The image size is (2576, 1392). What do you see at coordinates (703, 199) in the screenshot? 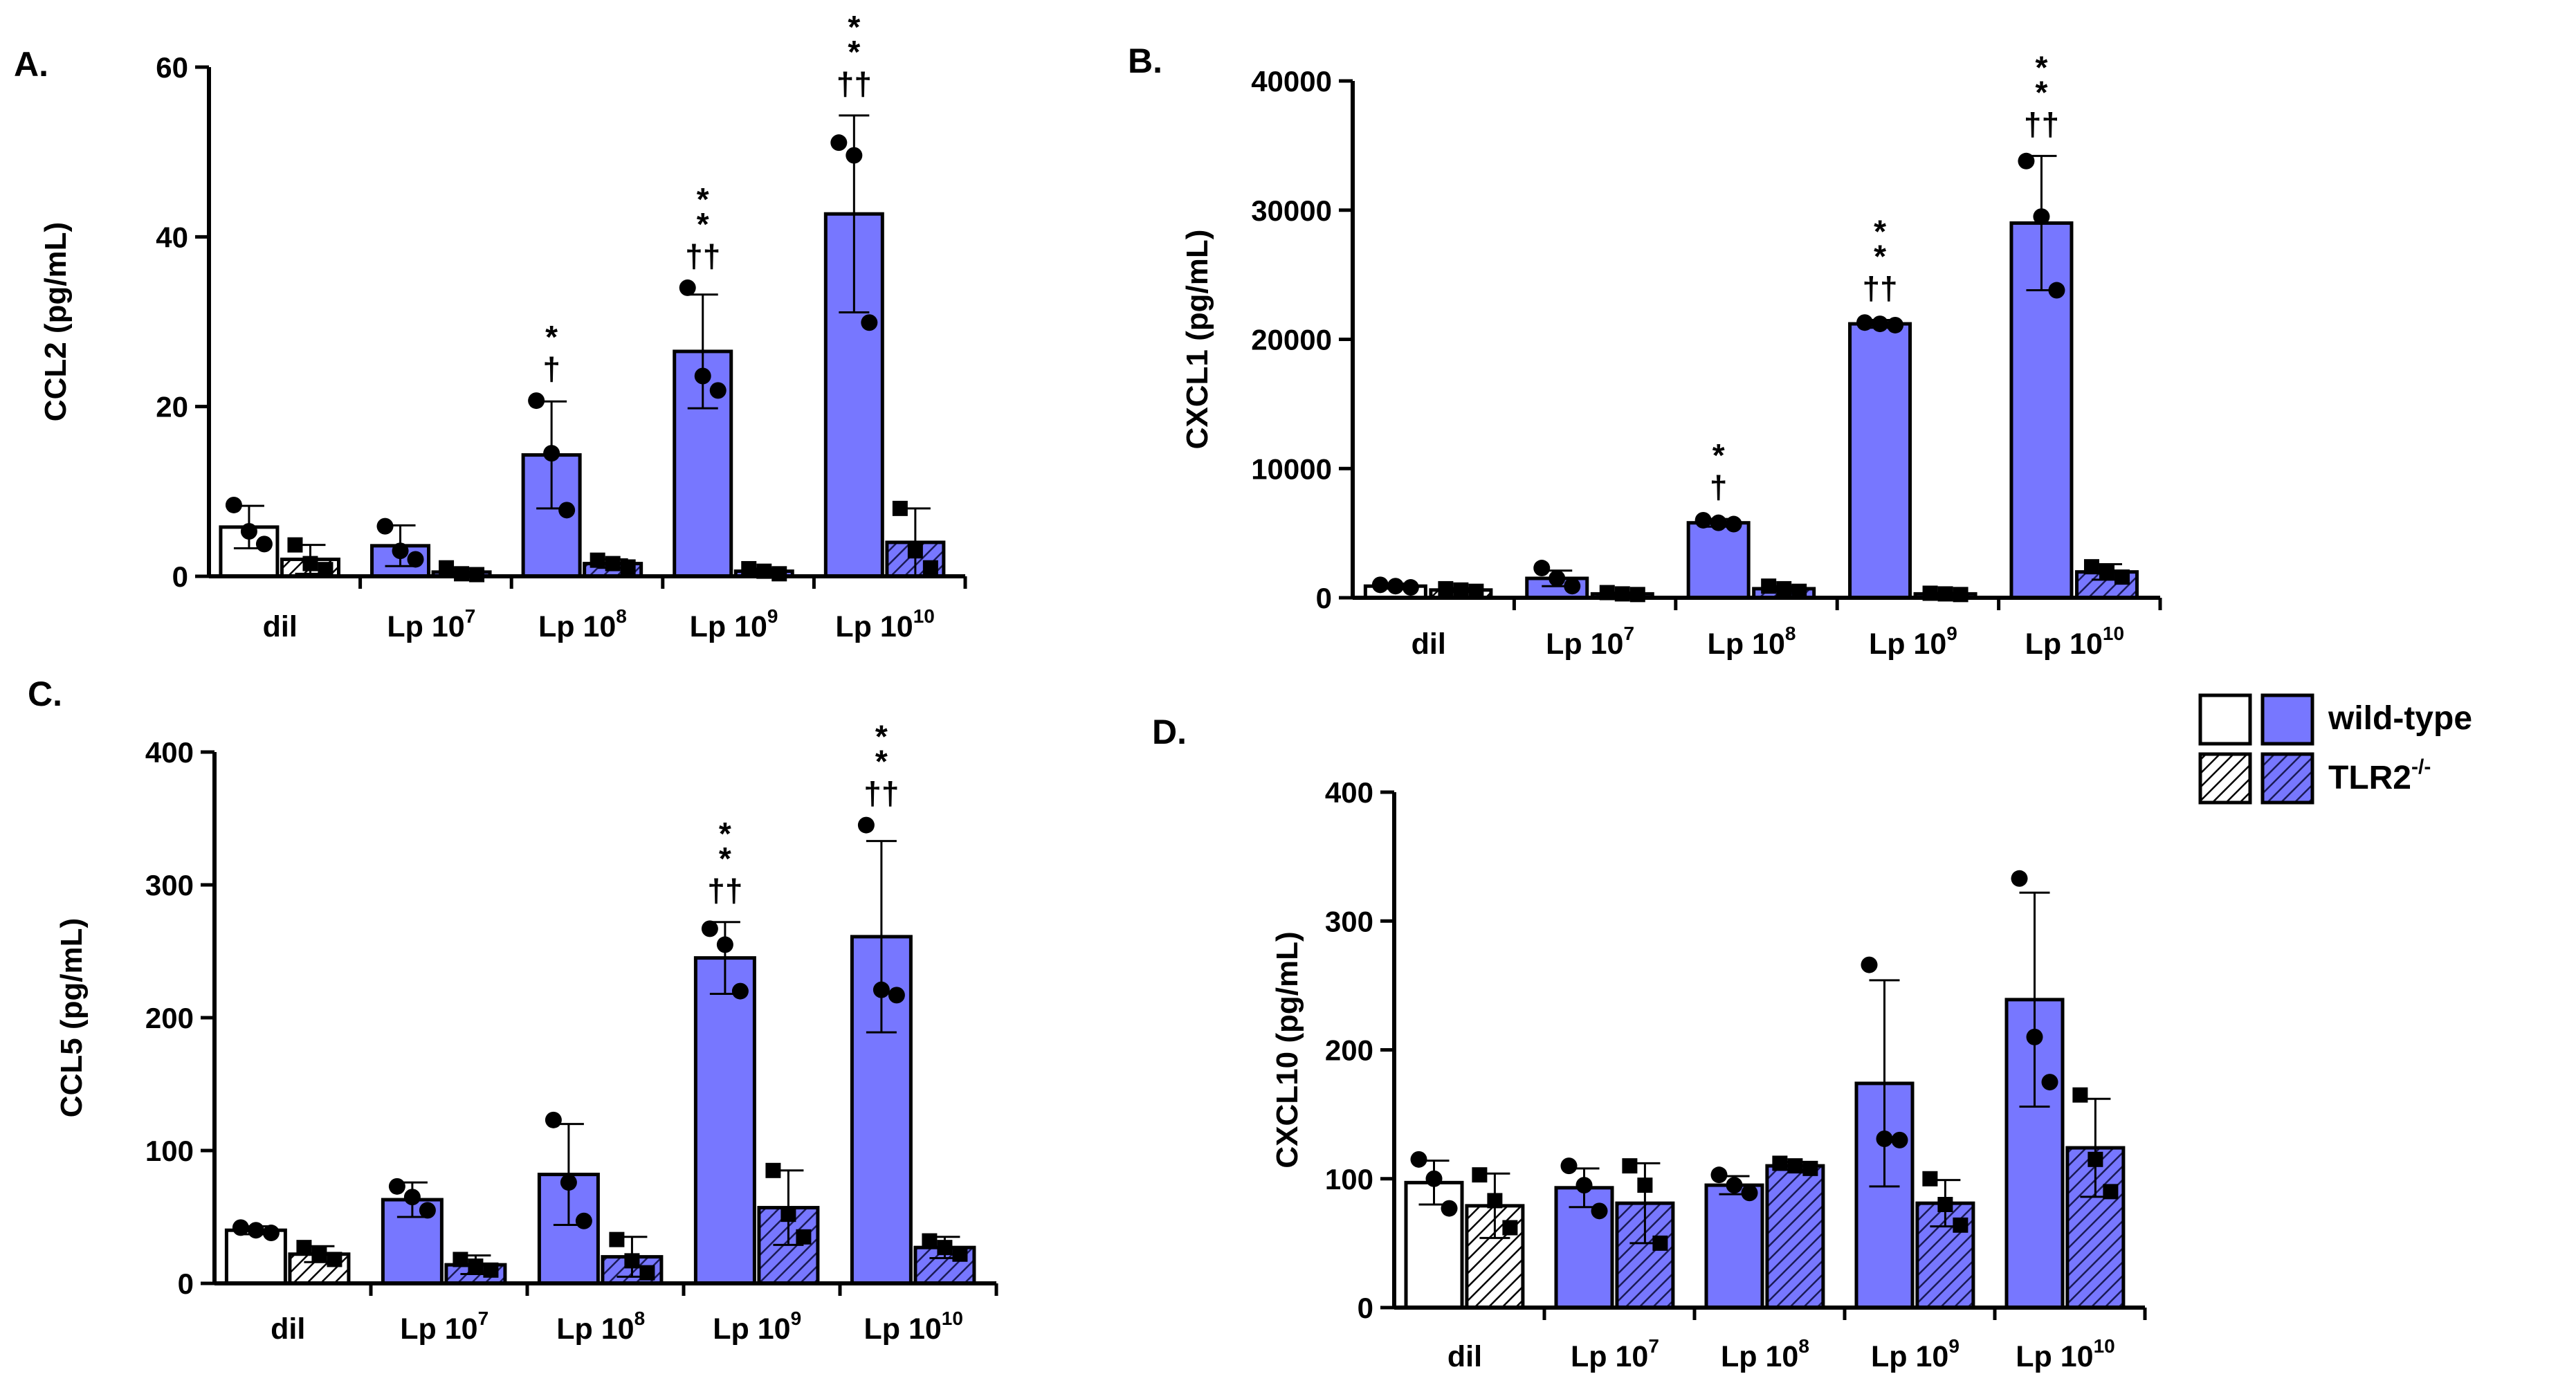
I see `panel-a-significance-3-0: *` at bounding box center [703, 199].